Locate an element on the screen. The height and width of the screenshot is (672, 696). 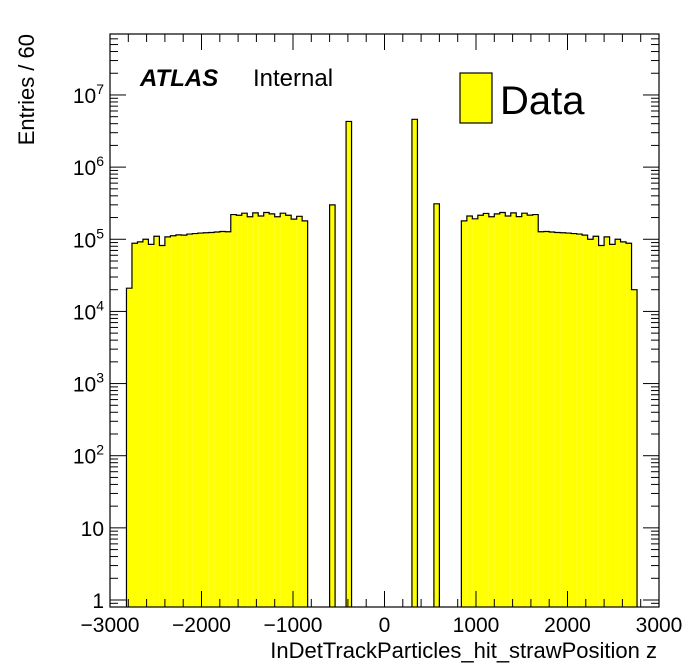
y-tick-label: 10⁶ is located at coordinates (88, 166).